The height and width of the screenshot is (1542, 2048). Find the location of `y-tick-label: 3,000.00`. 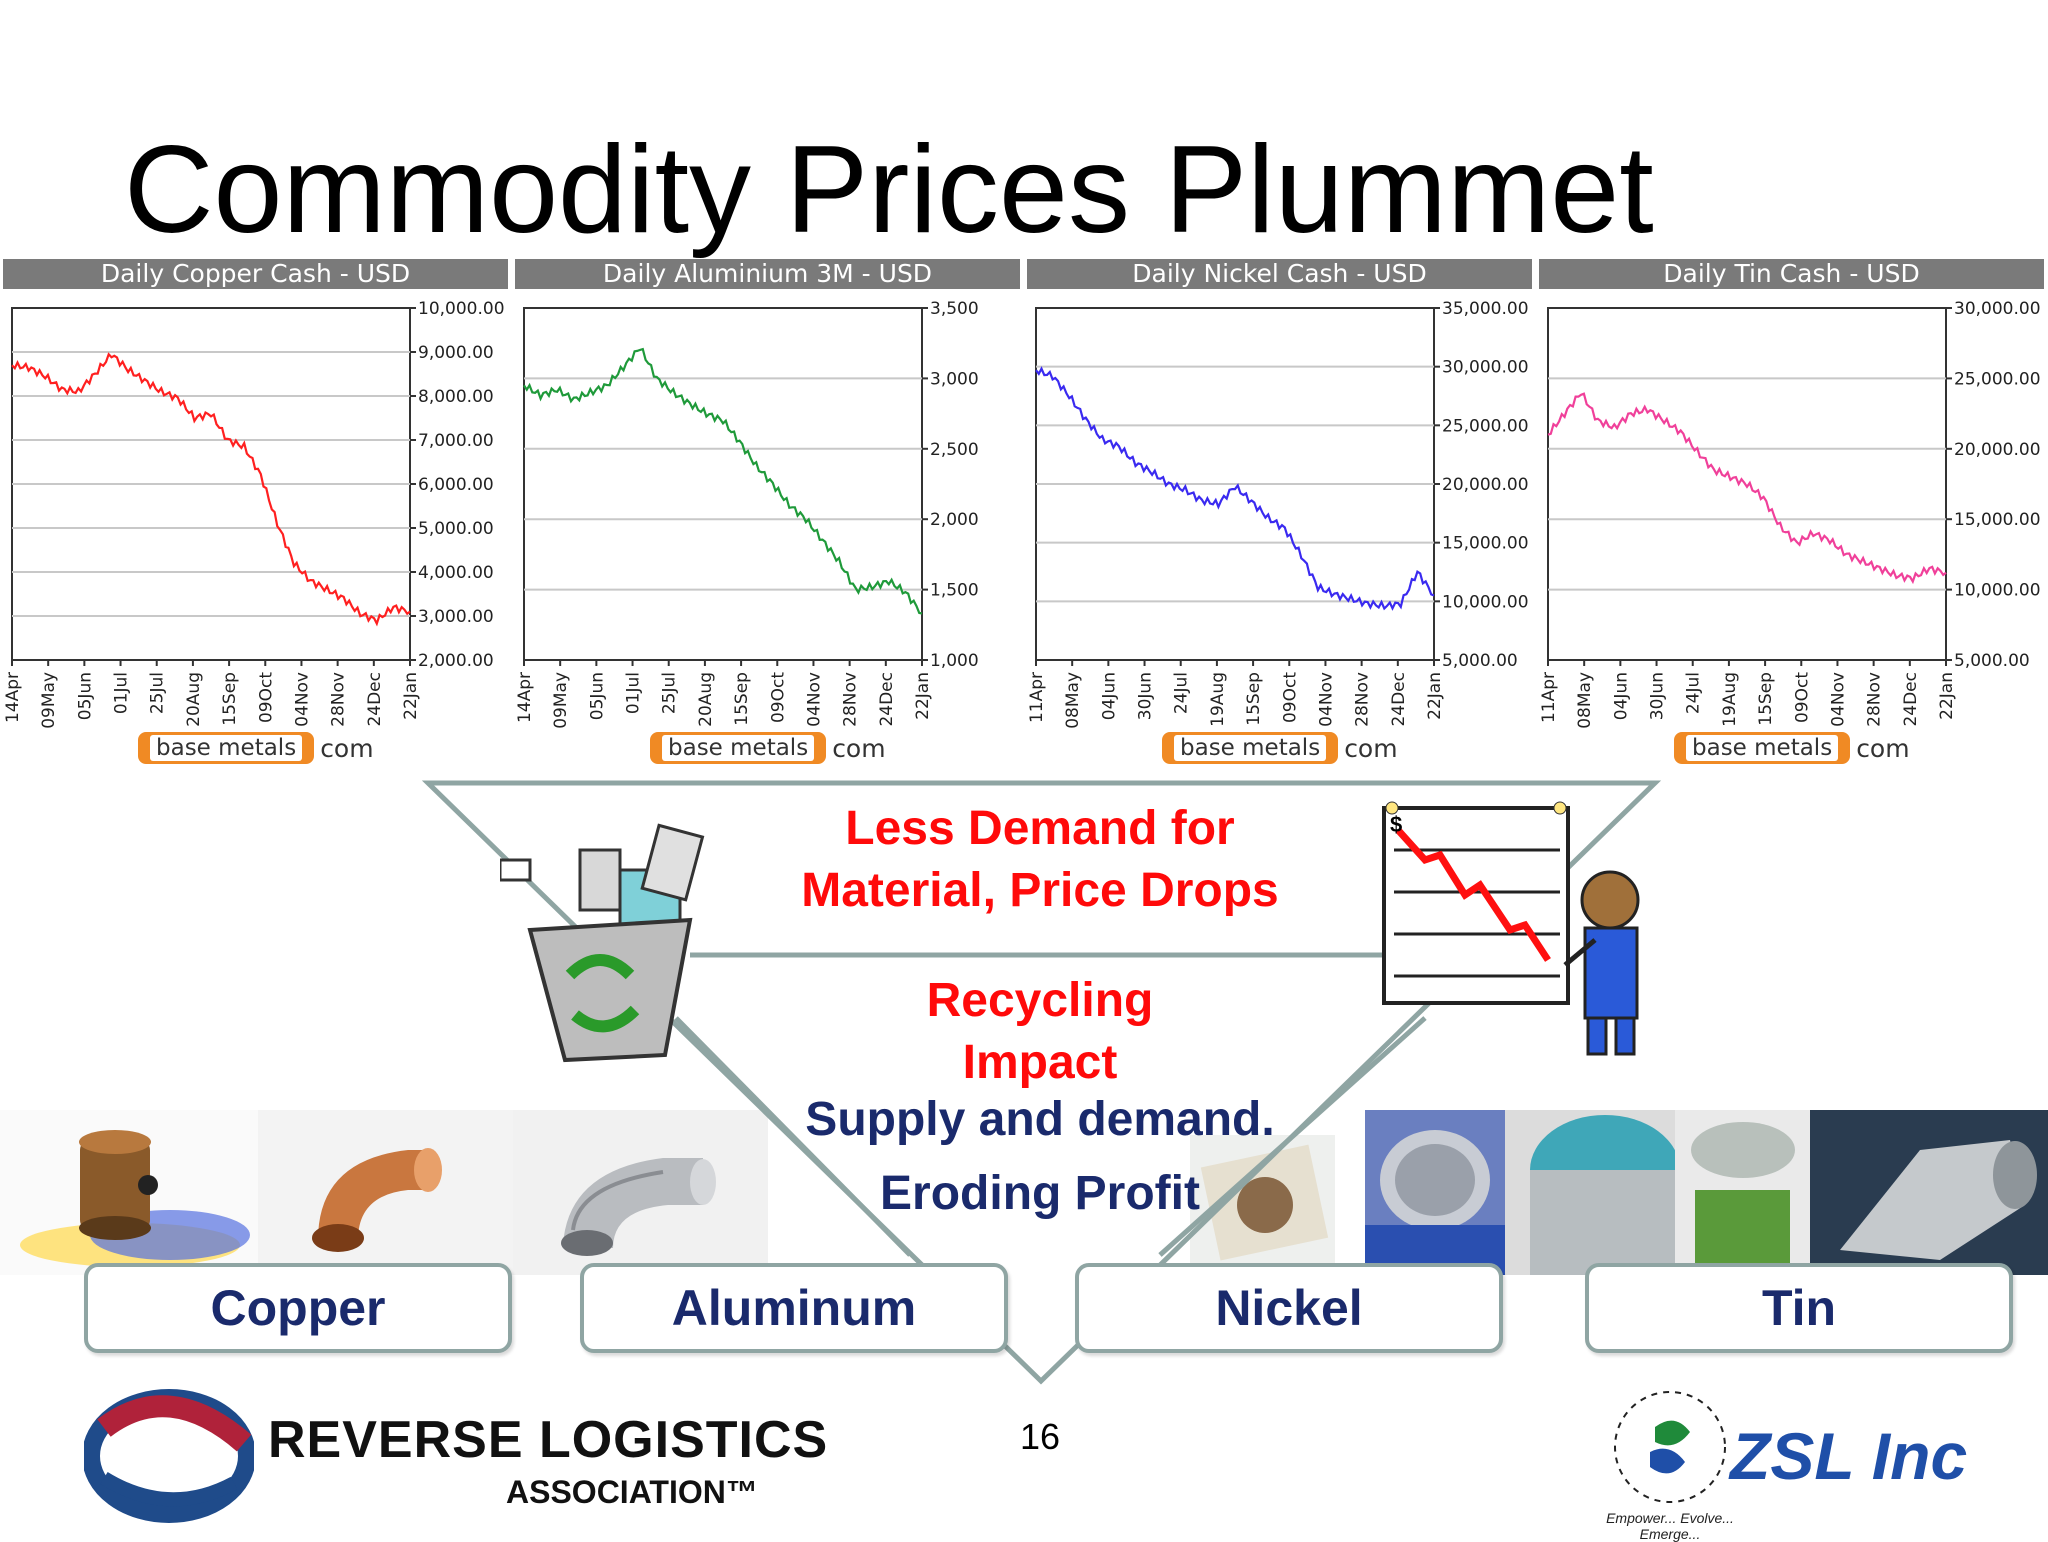

y-tick-label: 3,000.00 is located at coordinates (456, 617).